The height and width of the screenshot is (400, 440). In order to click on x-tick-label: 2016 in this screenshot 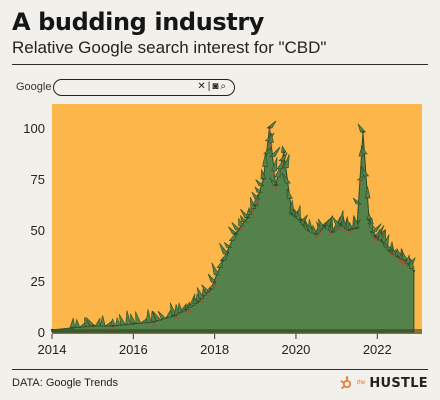, I will do `click(133, 349)`.